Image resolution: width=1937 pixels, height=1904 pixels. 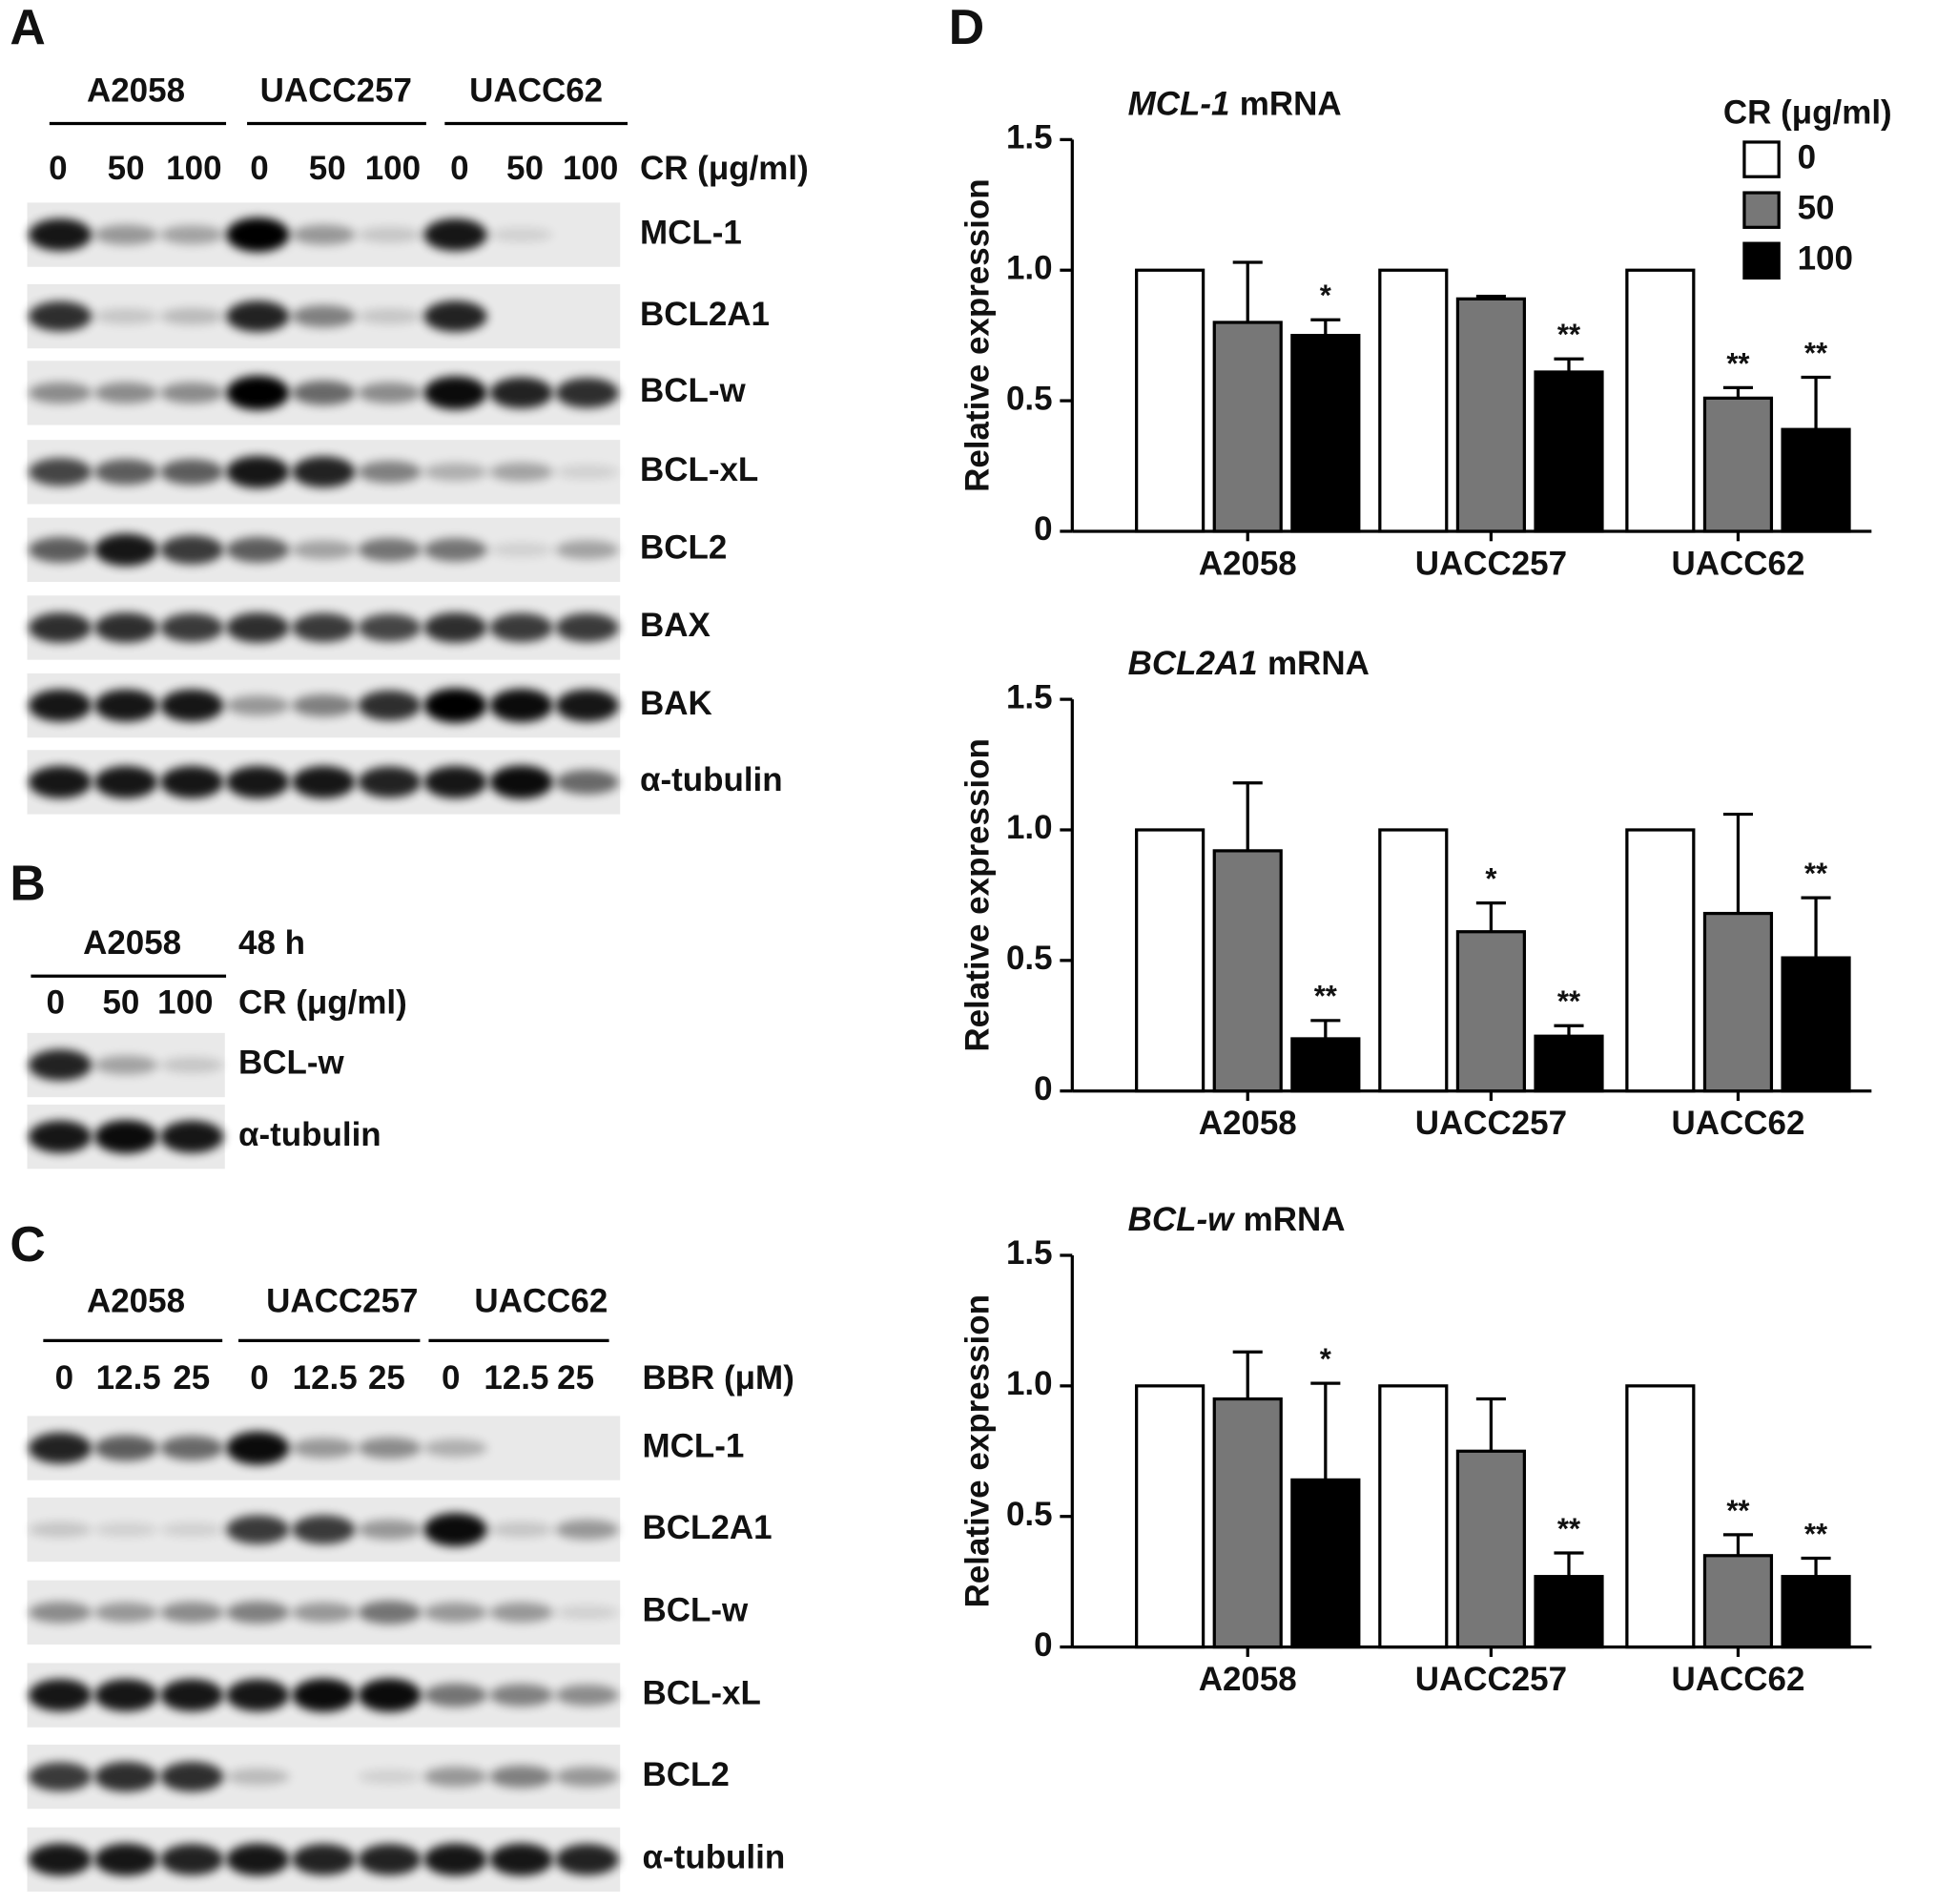 What do you see at coordinates (1817, 207) in the screenshot?
I see `legend-label: 50` at bounding box center [1817, 207].